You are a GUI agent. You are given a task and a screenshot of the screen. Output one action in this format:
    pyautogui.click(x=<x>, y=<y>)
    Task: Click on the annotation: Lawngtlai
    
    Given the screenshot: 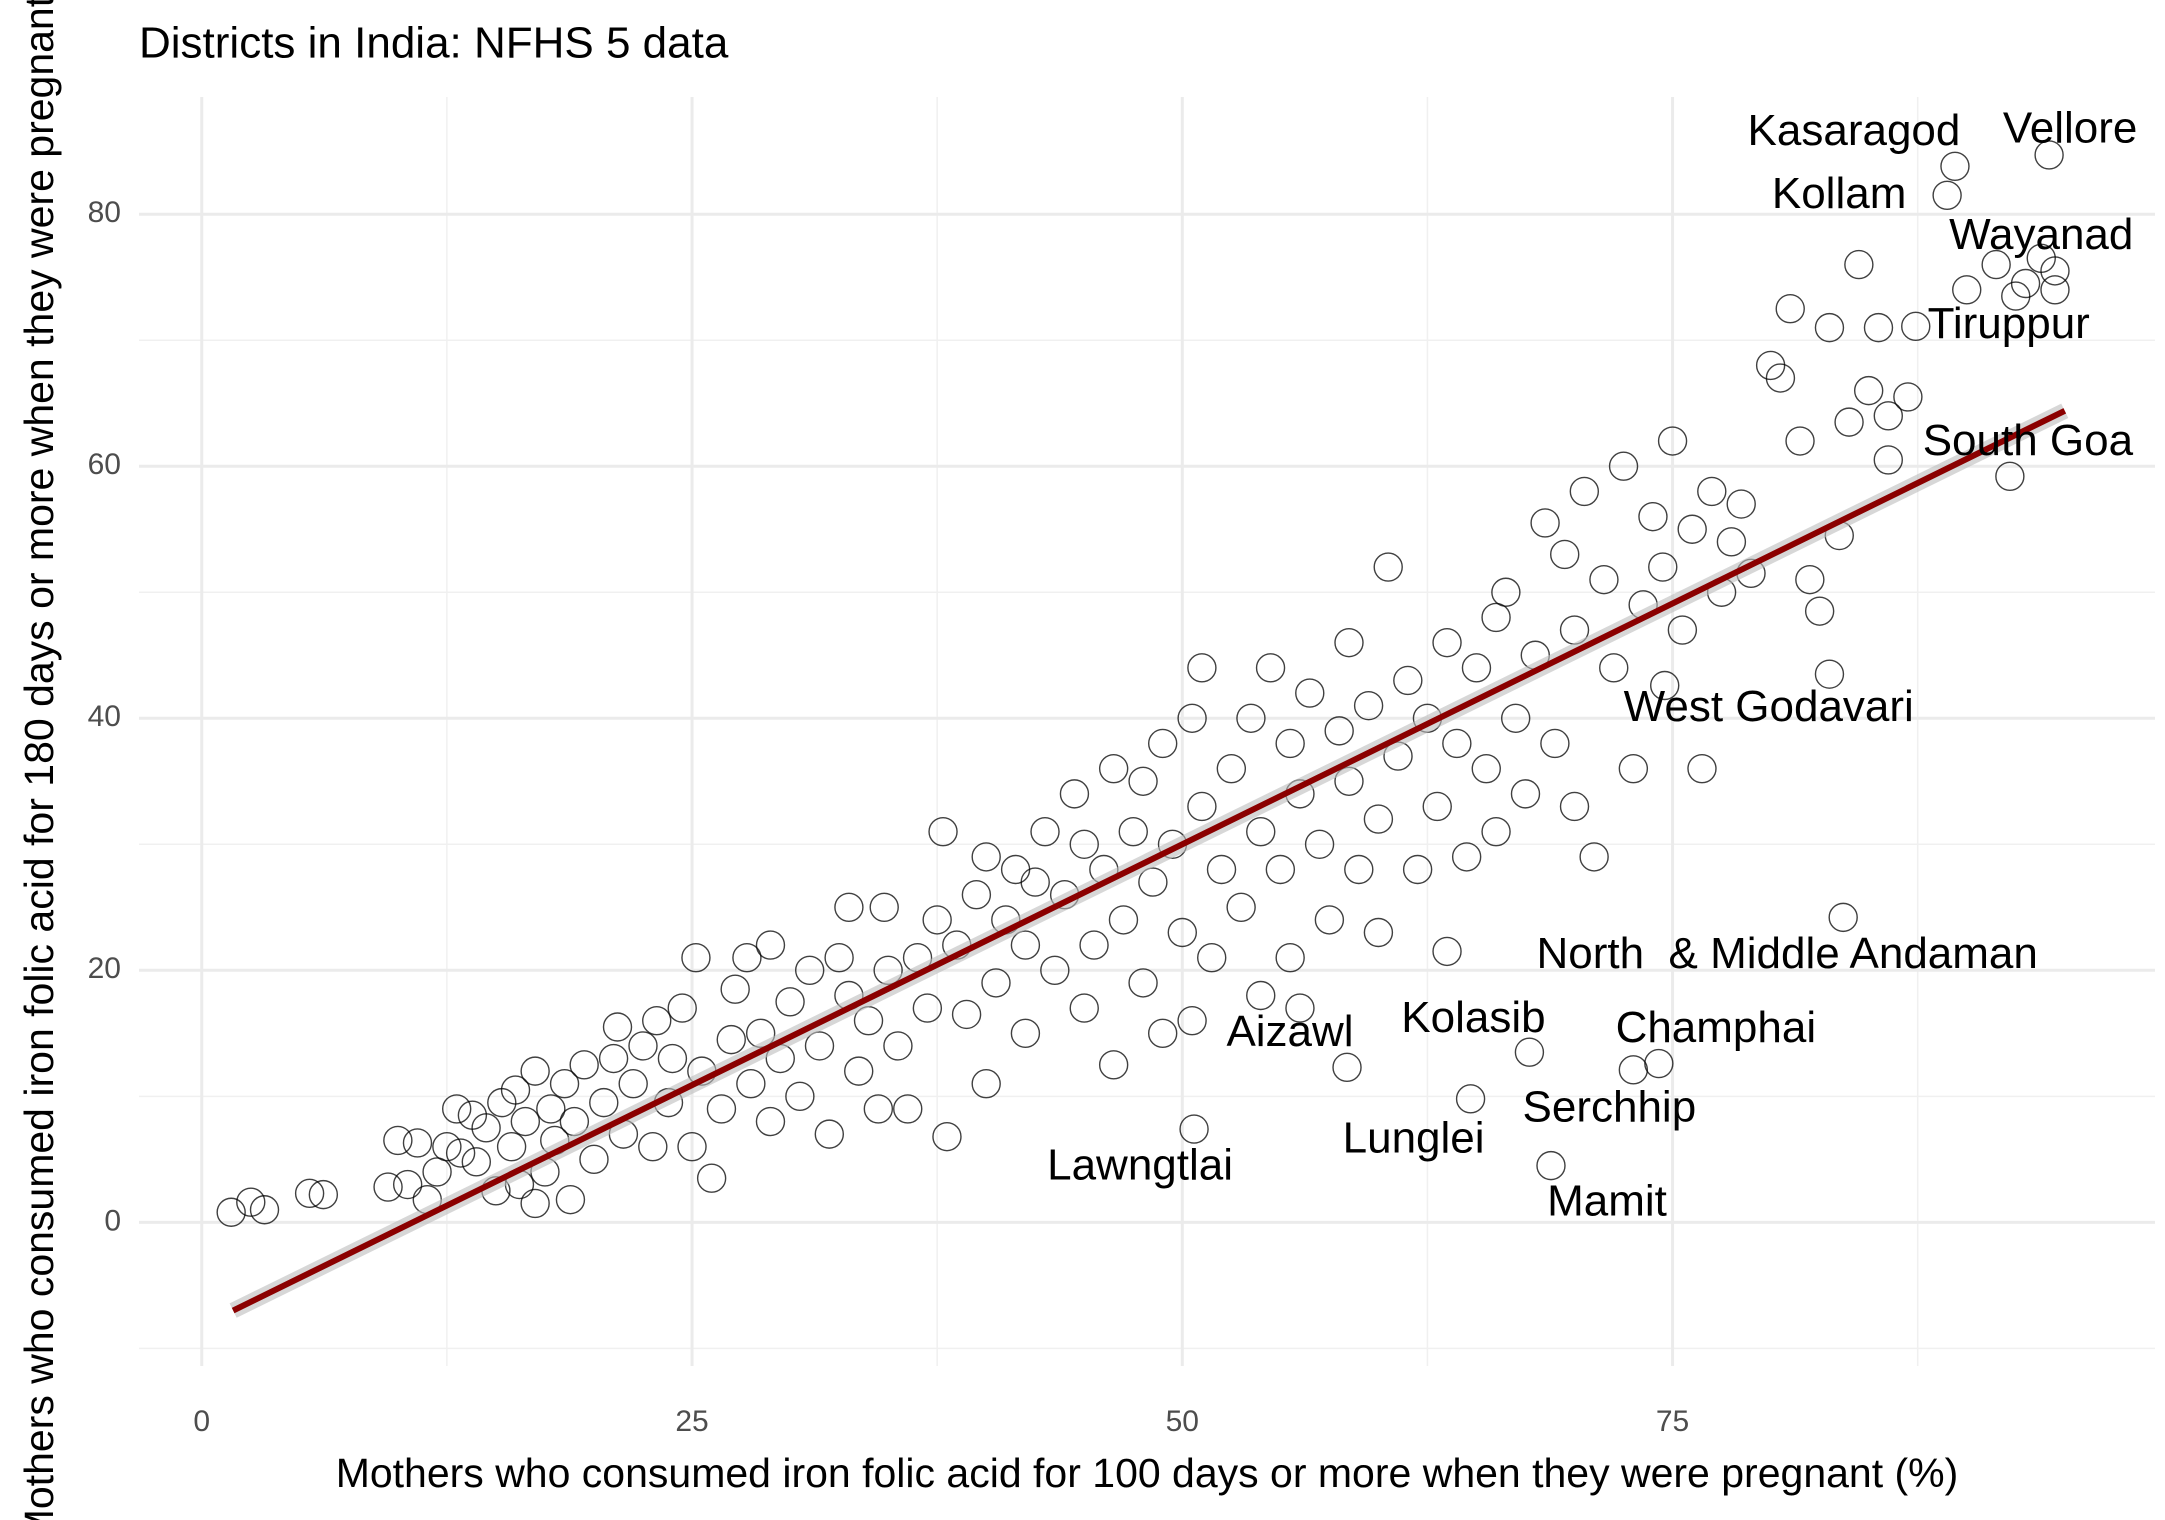 What is the action you would take?
    pyautogui.click(x=1140, y=1165)
    